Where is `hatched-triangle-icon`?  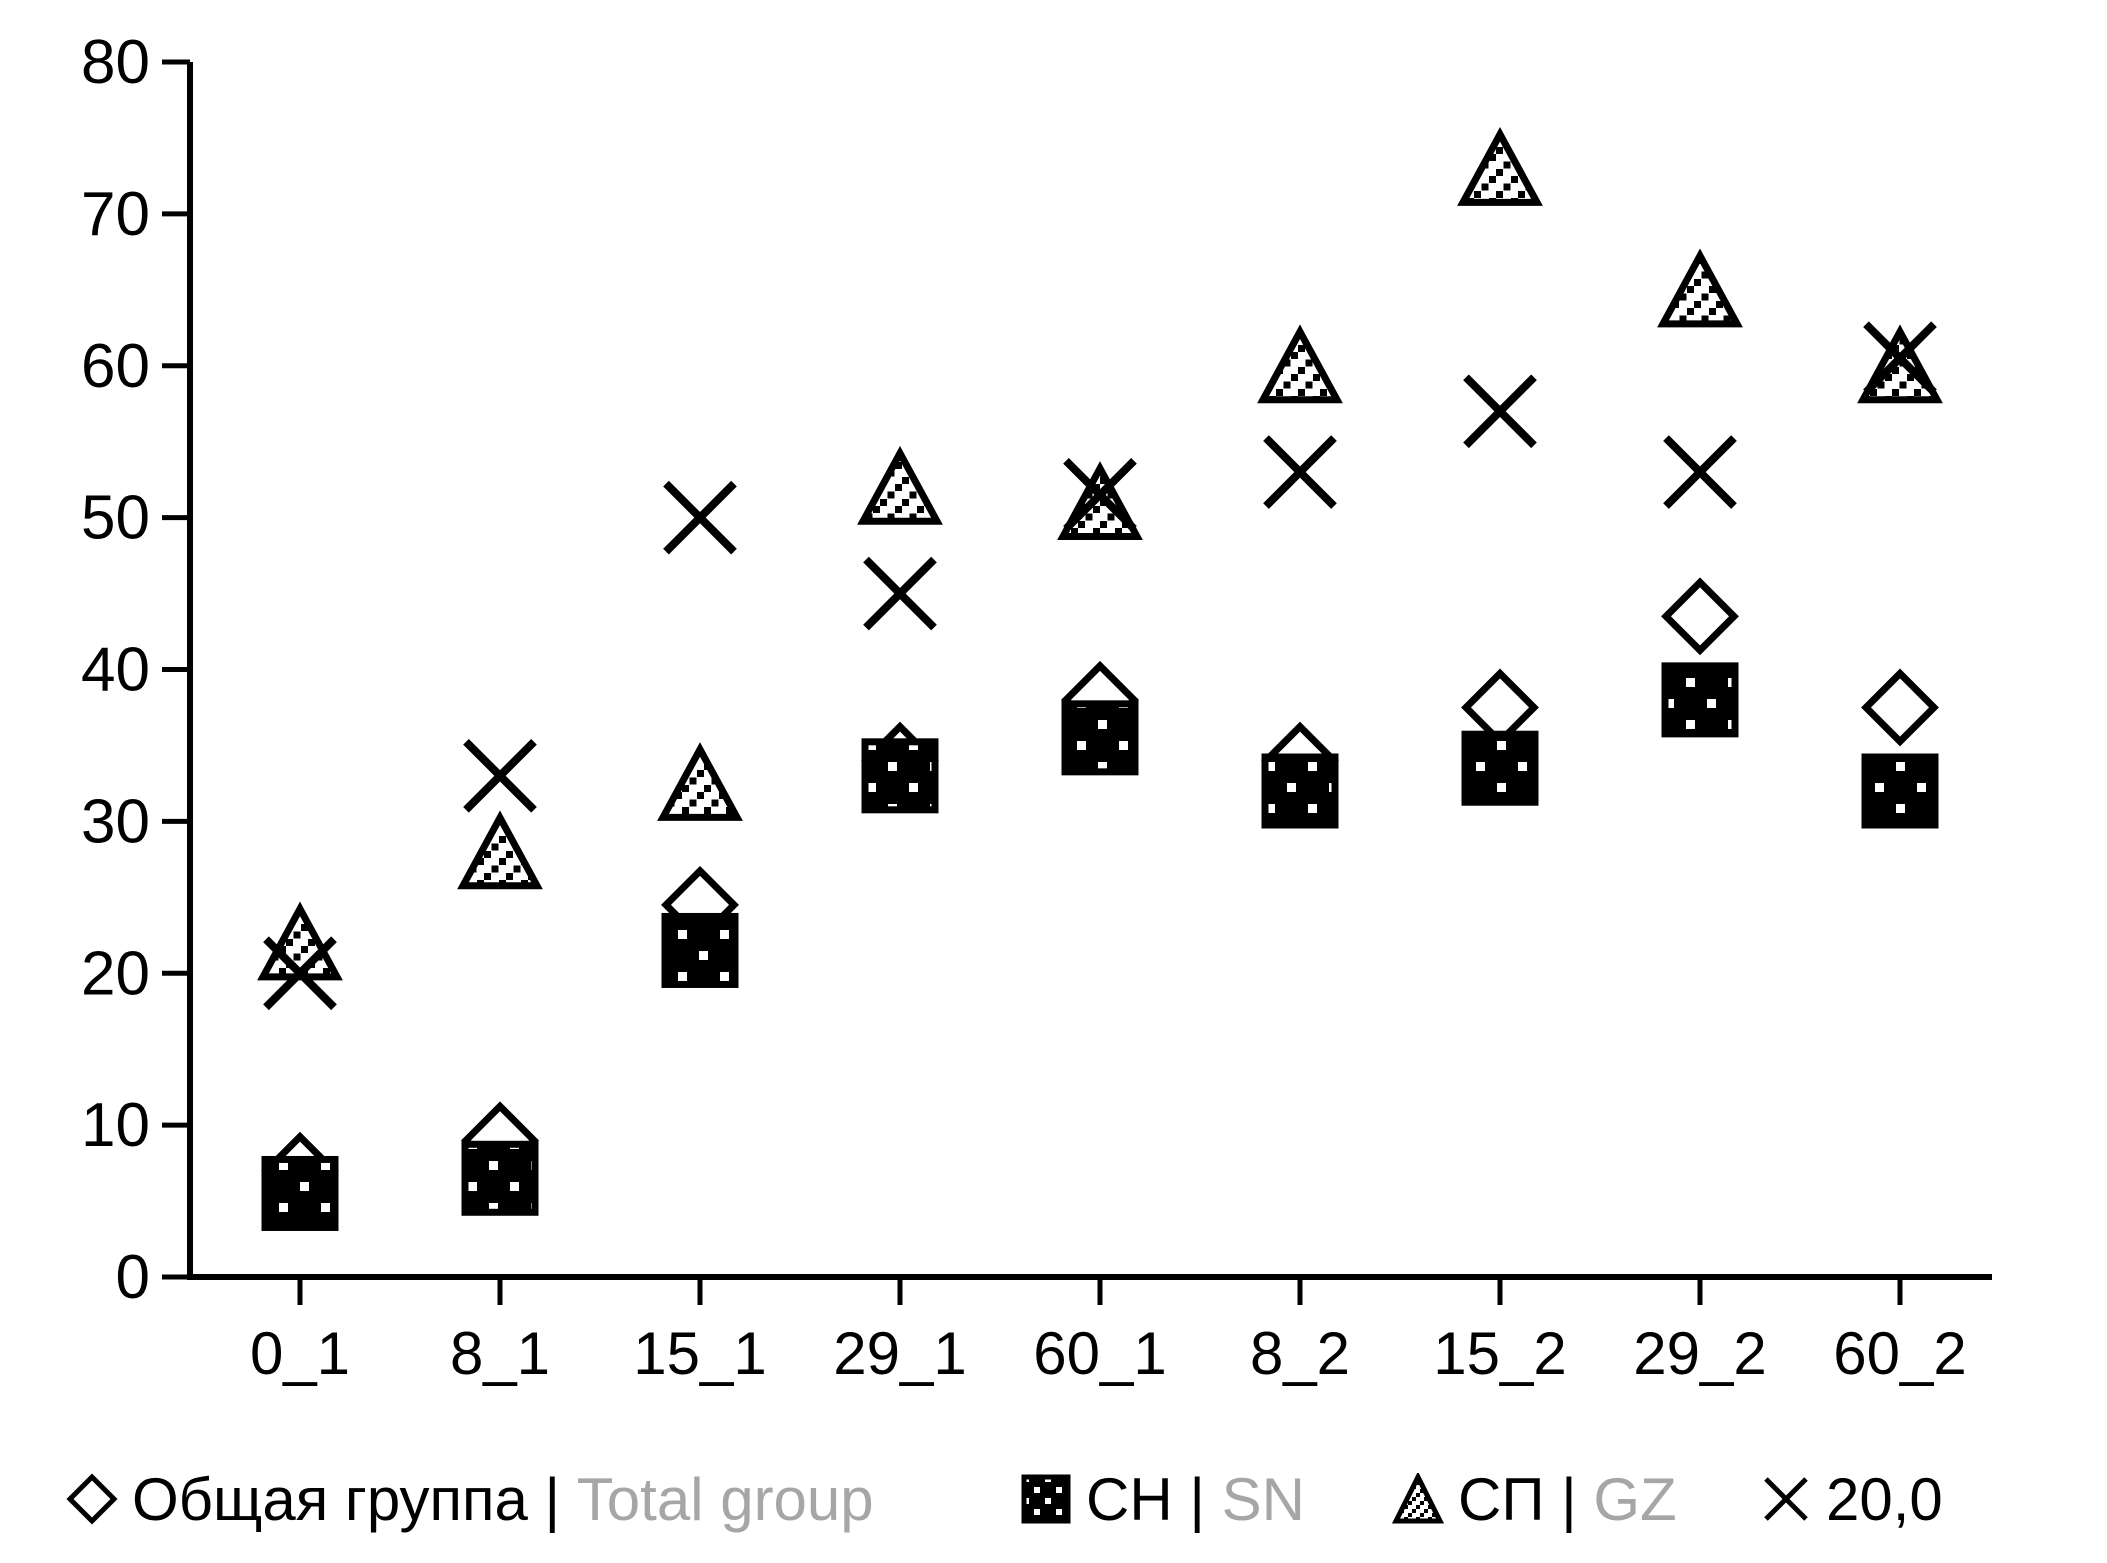 hatched-triangle-icon is located at coordinates (1418, 1498).